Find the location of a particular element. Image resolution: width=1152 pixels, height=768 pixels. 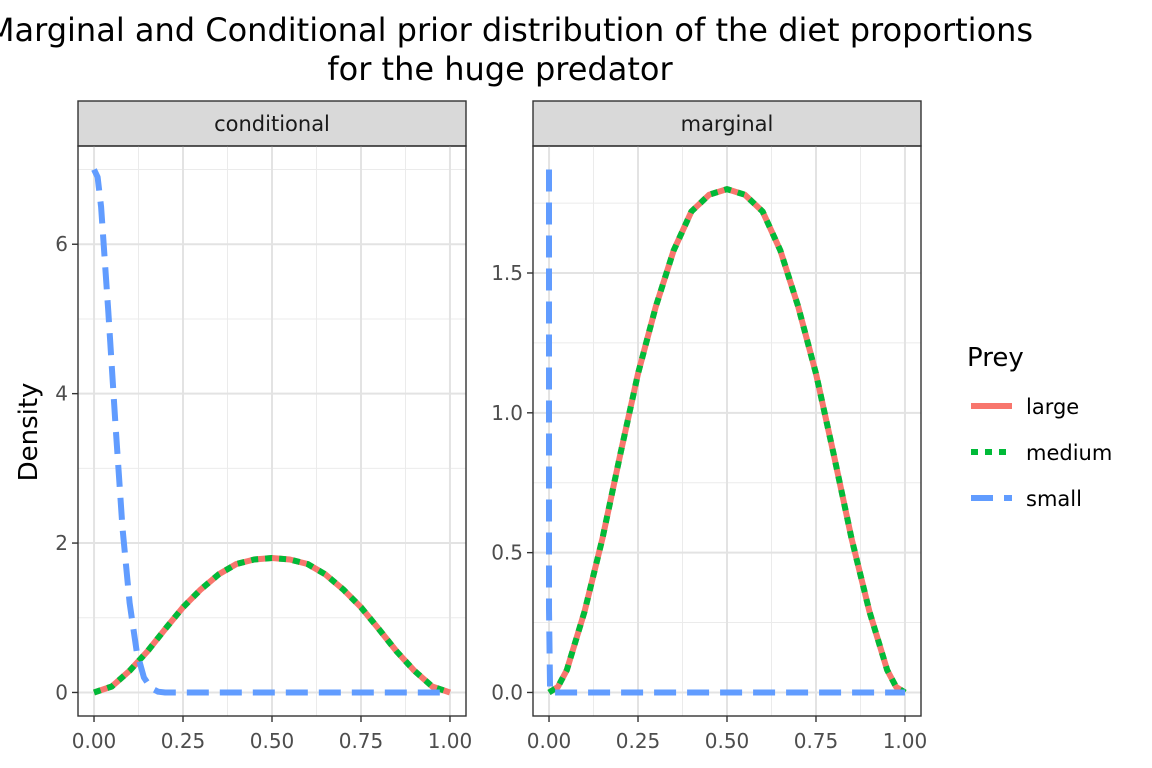

legend-label-small: small is located at coordinates (1054, 499).